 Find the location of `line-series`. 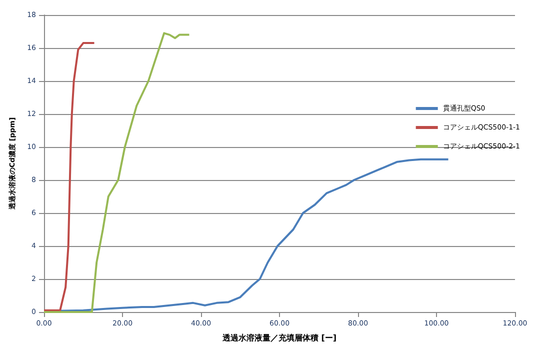

line-series is located at coordinates (69, 177).